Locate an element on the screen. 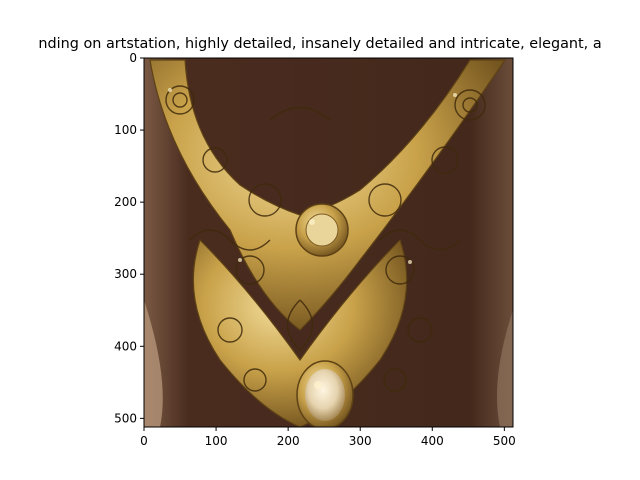 The image size is (640, 480). x-tick-label: 0 is located at coordinates (144, 441).